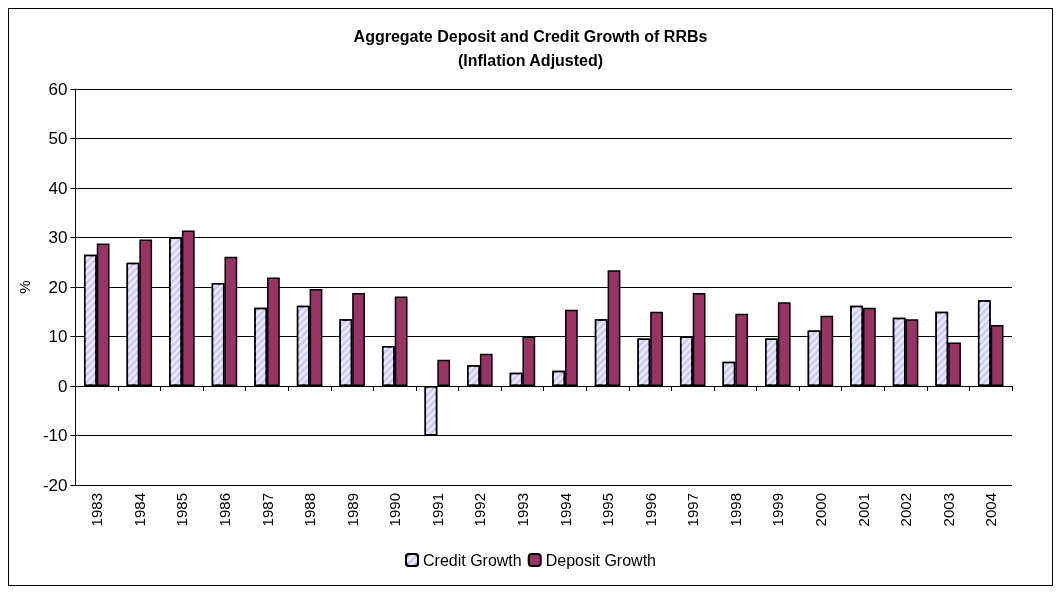  I want to click on y-tick-label: 20, so click(58, 287).